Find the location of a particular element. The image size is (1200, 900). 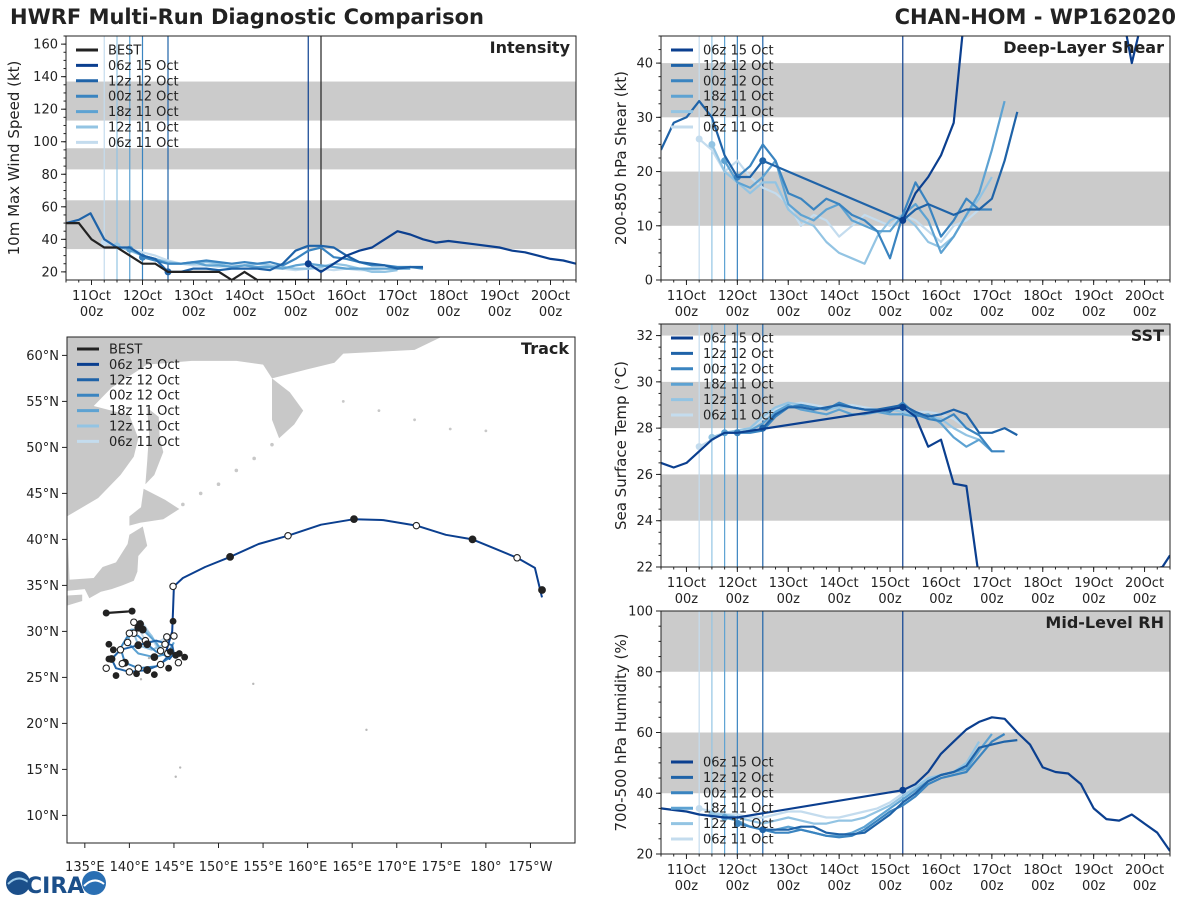

track-lon-label: 170°E is located at coordinates (397, 867).